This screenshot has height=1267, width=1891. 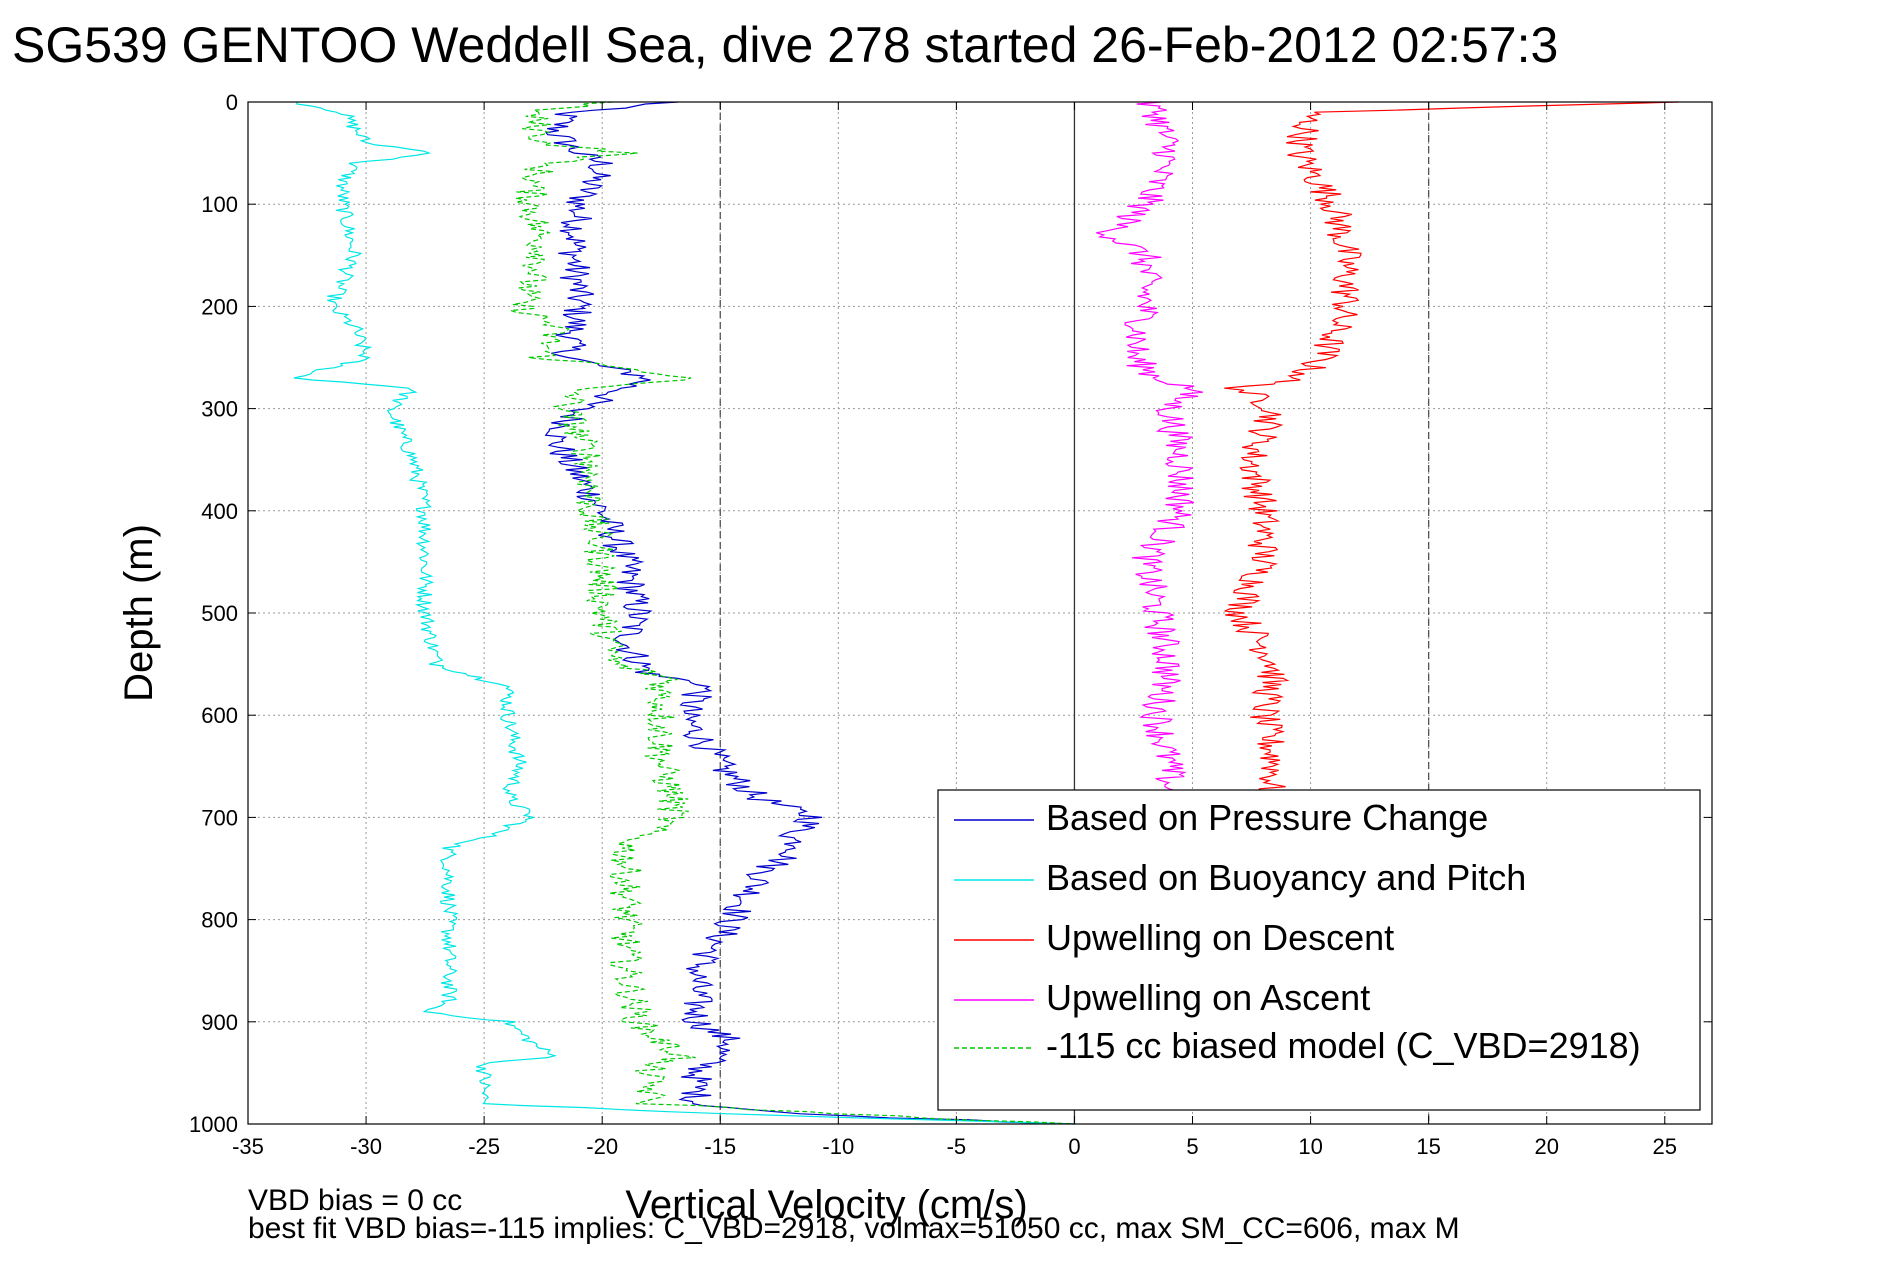 I want to click on x-tick-label: 20, so click(x=1546, y=1146).